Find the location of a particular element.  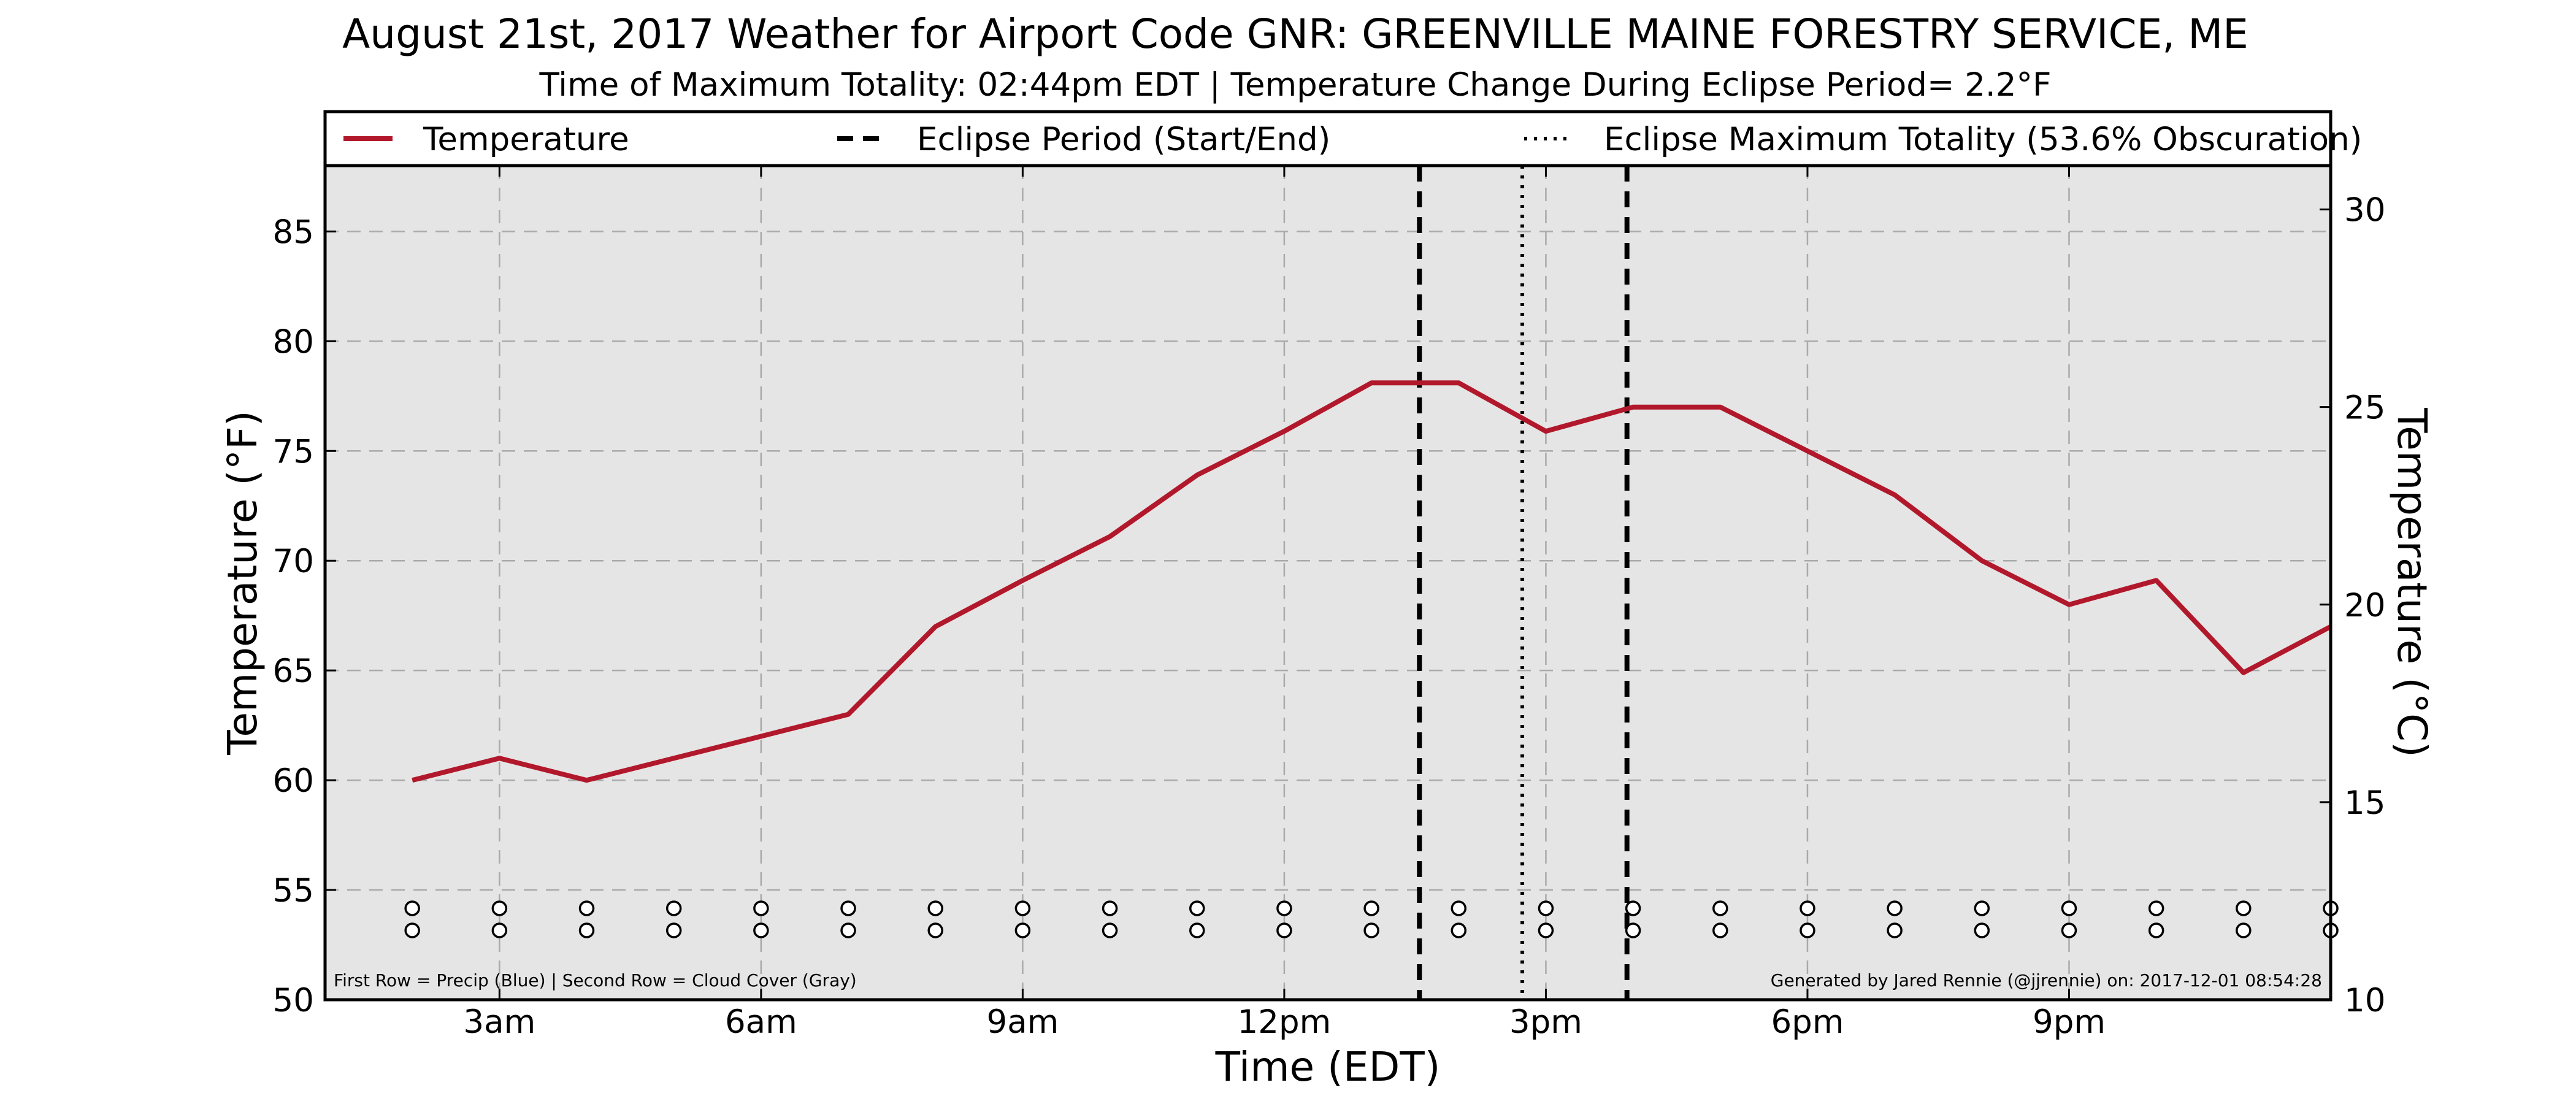

x-axis-label: Time (EDT) is located at coordinates (1328, 1067).